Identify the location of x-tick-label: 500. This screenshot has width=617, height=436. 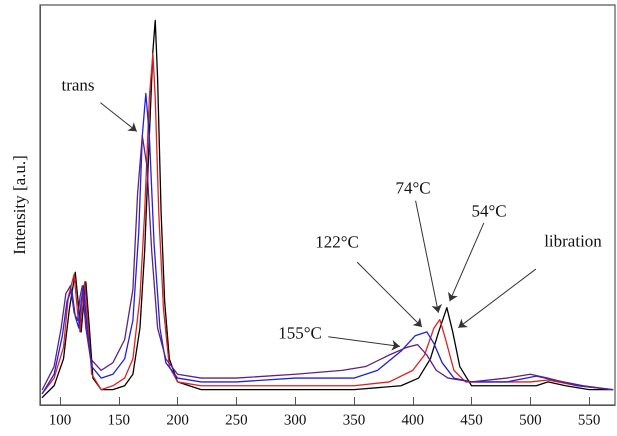
(530, 420).